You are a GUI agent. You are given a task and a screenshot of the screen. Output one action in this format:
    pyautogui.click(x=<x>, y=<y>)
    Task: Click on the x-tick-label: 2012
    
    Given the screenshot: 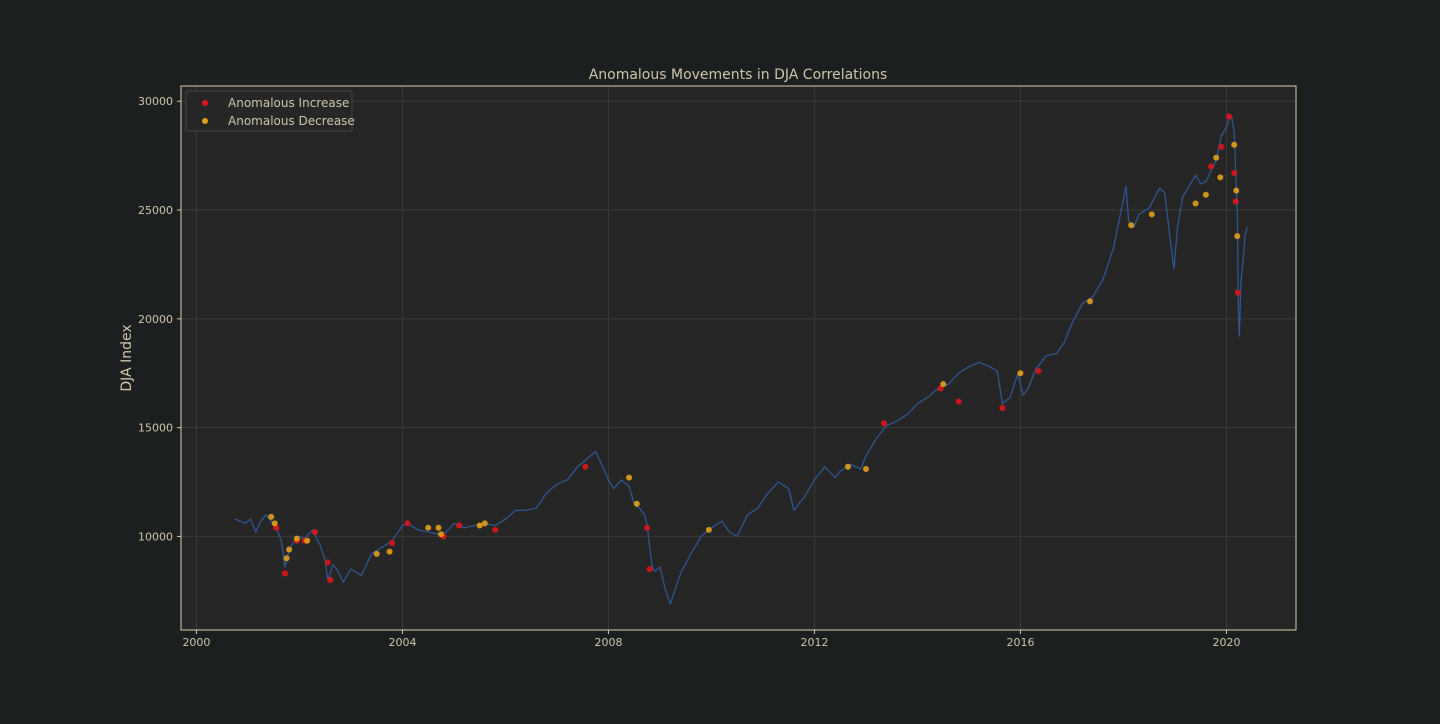 What is the action you would take?
    pyautogui.click(x=814, y=642)
    